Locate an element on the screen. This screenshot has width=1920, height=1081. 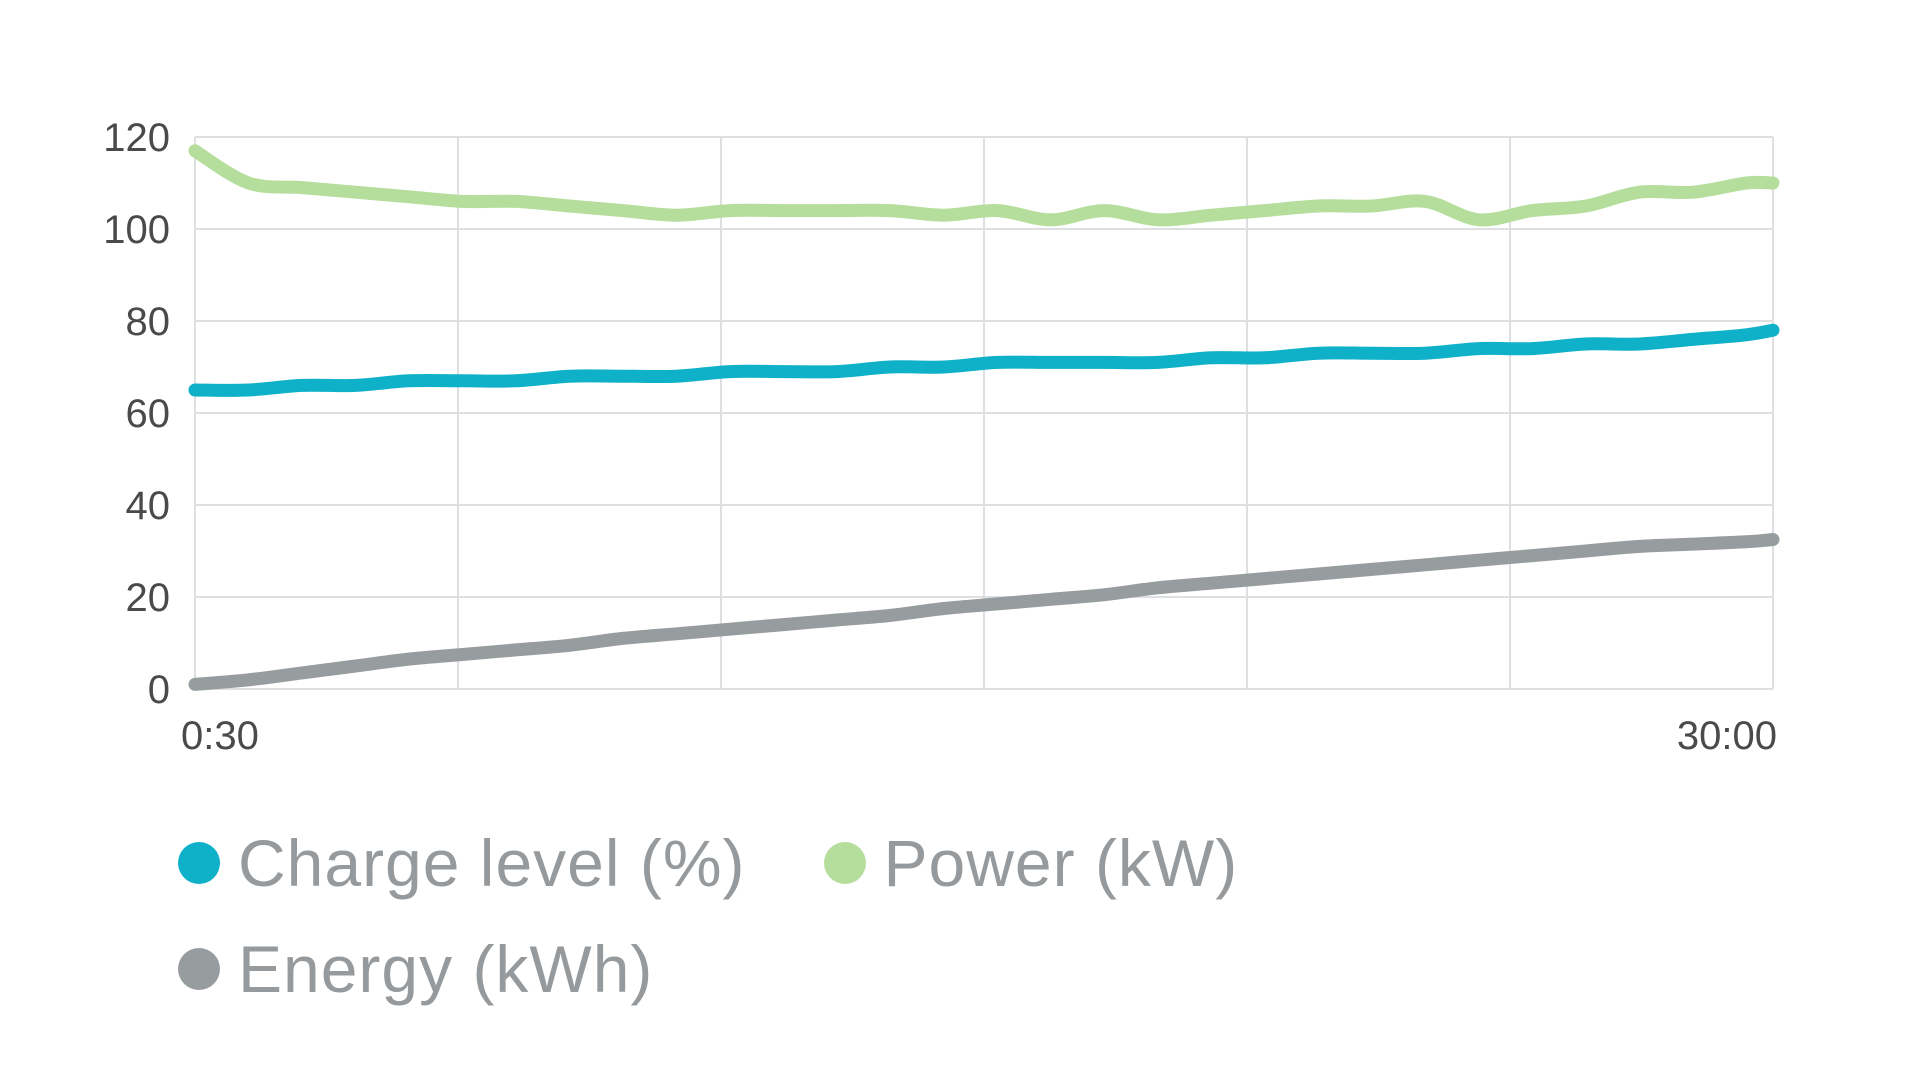
y-tick-label: 100 is located at coordinates (136, 230).